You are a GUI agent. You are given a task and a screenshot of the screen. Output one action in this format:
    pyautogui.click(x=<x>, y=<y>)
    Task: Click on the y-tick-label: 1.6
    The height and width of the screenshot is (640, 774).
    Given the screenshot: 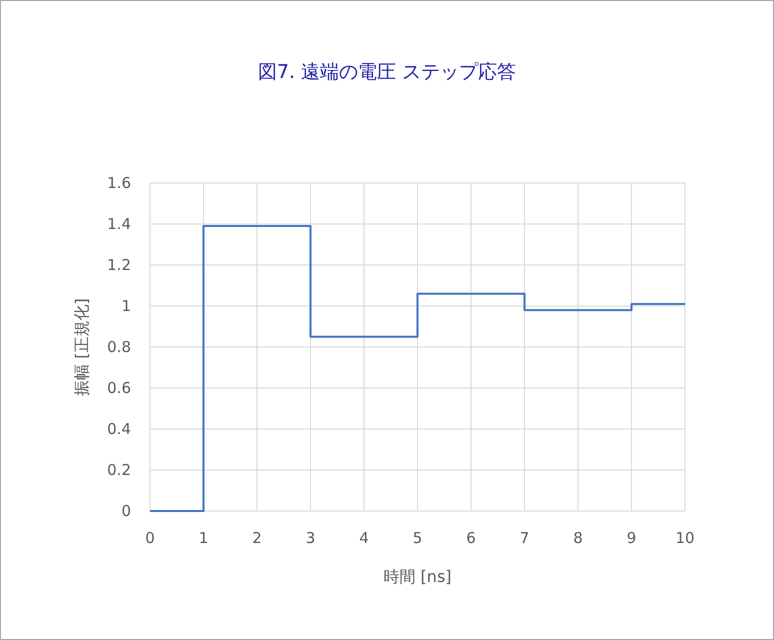 What is the action you would take?
    pyautogui.click(x=119, y=183)
    